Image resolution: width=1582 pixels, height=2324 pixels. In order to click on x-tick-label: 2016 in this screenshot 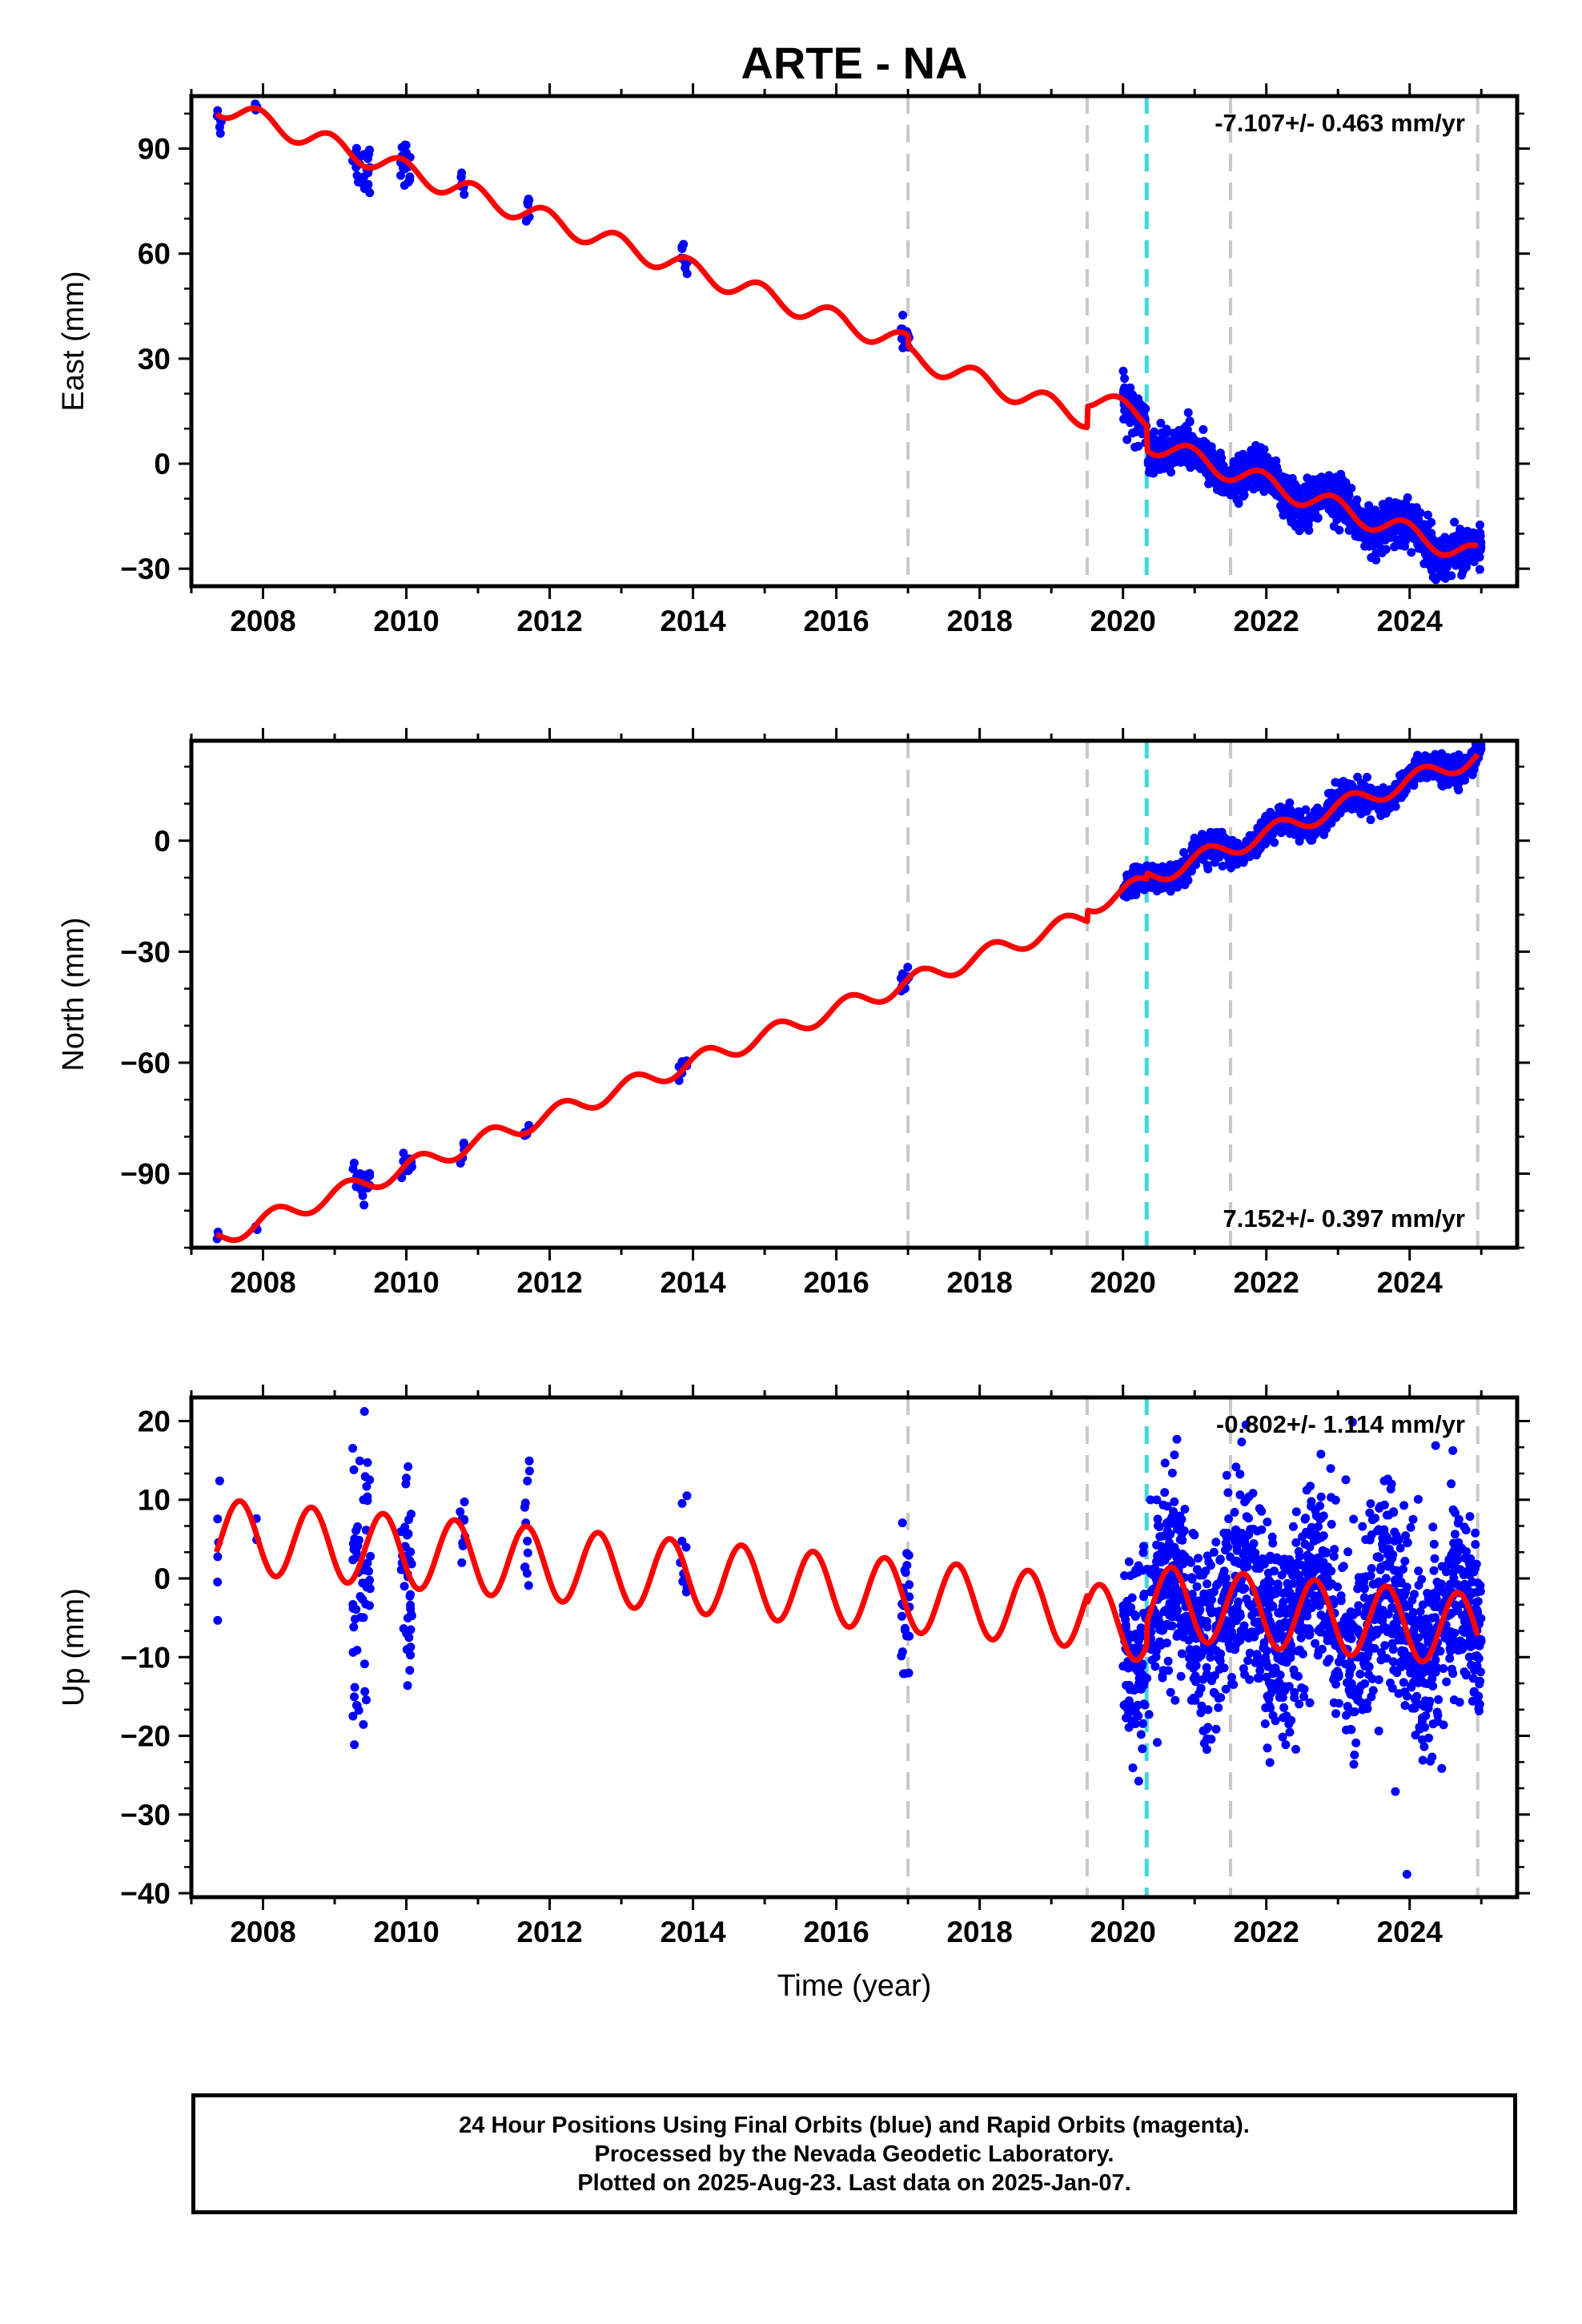, I will do `click(836, 1282)`.